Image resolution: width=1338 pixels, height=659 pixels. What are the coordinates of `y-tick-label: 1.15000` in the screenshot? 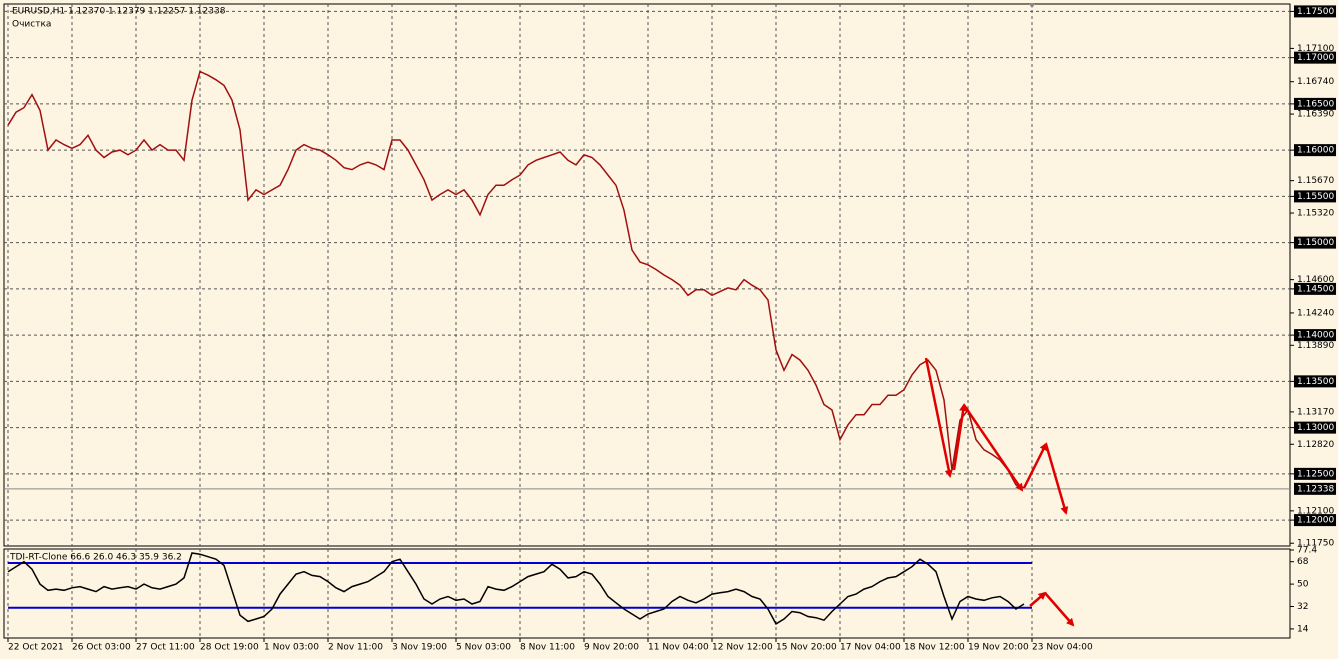 It's located at (1315, 243).